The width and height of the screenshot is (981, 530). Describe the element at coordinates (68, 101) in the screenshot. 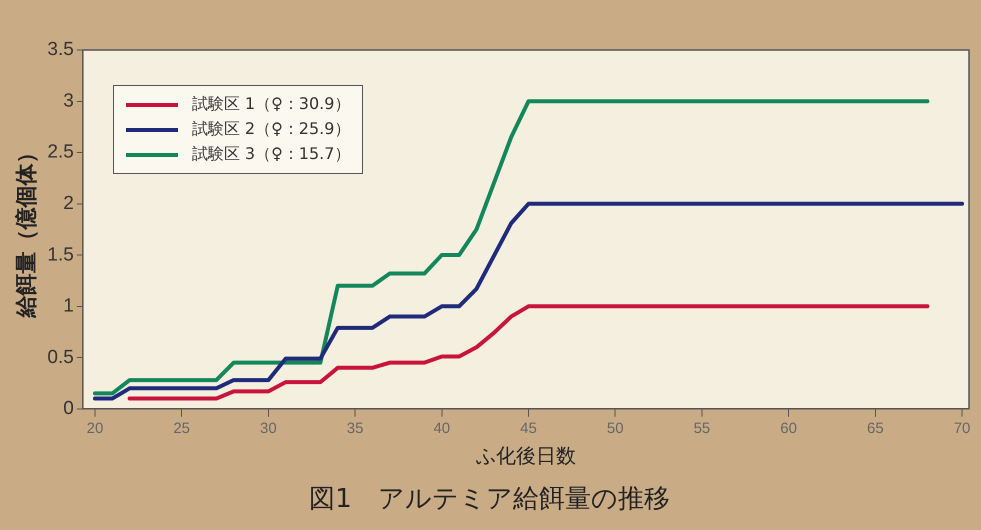

I see `y-tick-label: 3` at that location.